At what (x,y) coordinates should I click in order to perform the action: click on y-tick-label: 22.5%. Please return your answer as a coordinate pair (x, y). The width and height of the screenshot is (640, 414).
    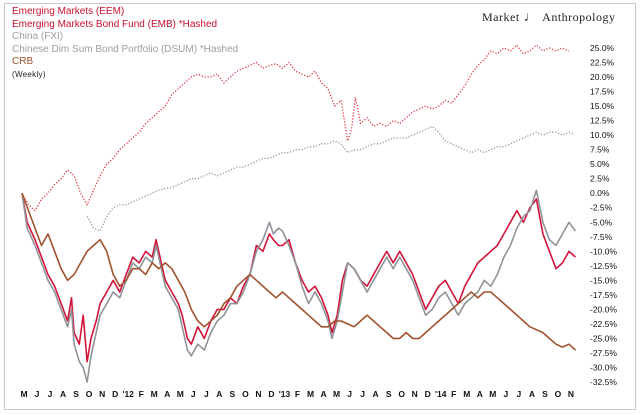
    Looking at the image, I should click on (602, 63).